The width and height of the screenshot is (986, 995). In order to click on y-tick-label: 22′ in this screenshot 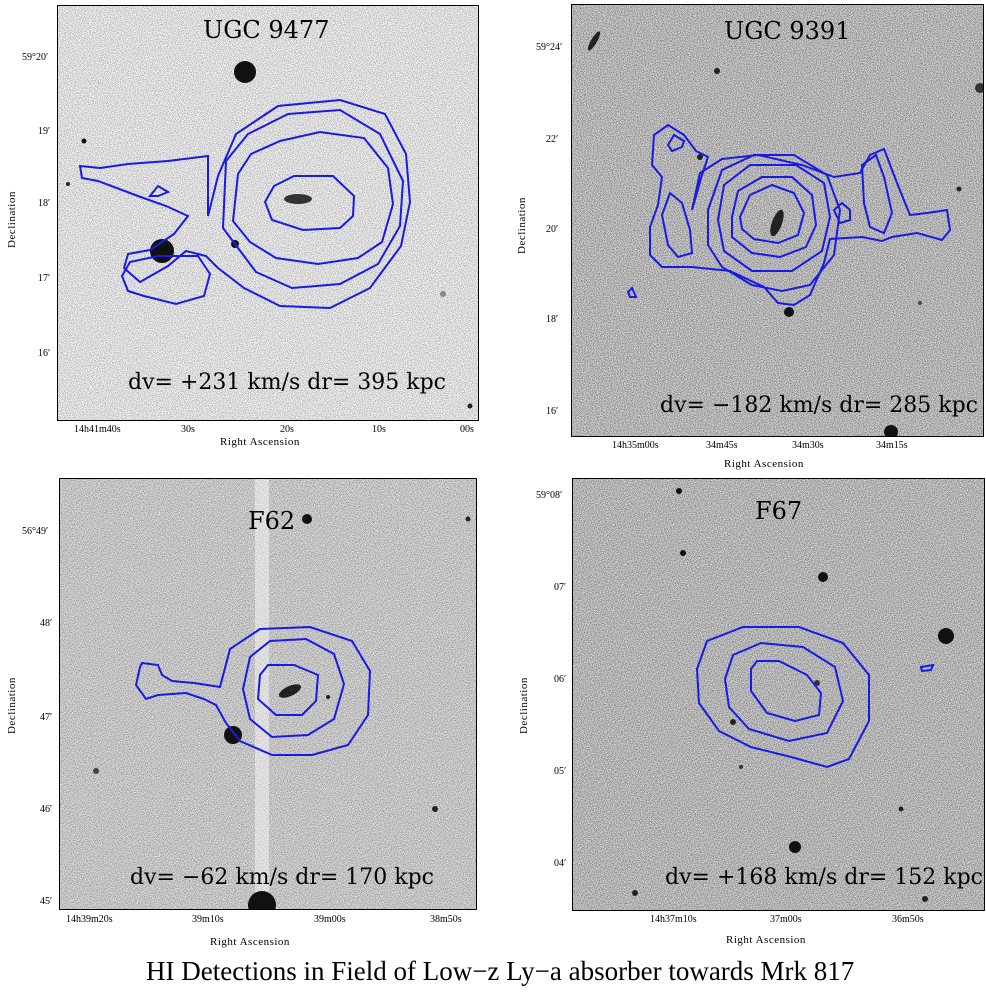, I will do `click(552, 139)`.